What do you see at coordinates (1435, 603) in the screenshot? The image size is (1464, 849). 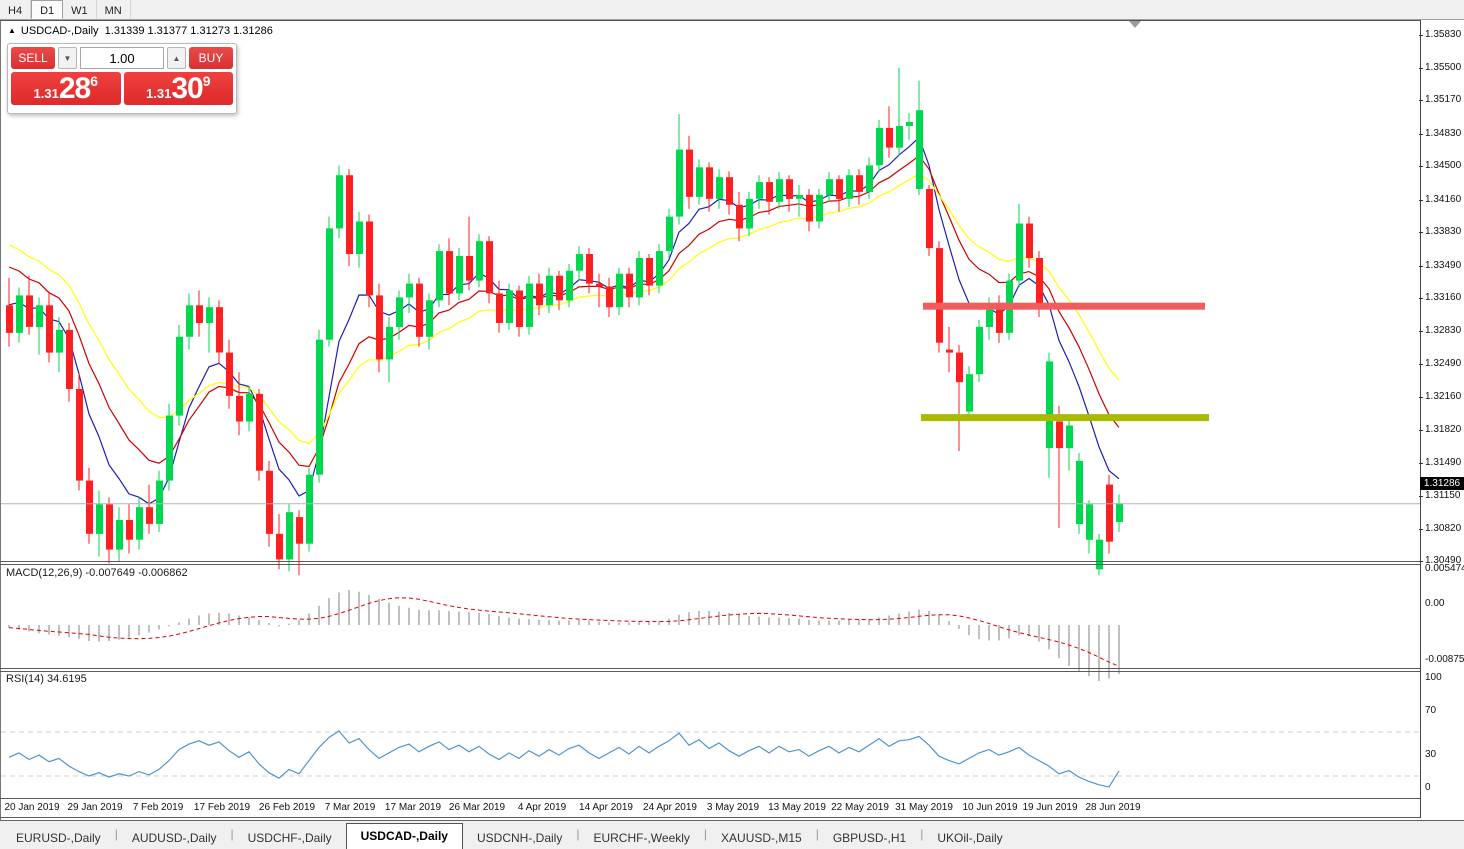 I see `macd-axis-label: 0.00` at bounding box center [1435, 603].